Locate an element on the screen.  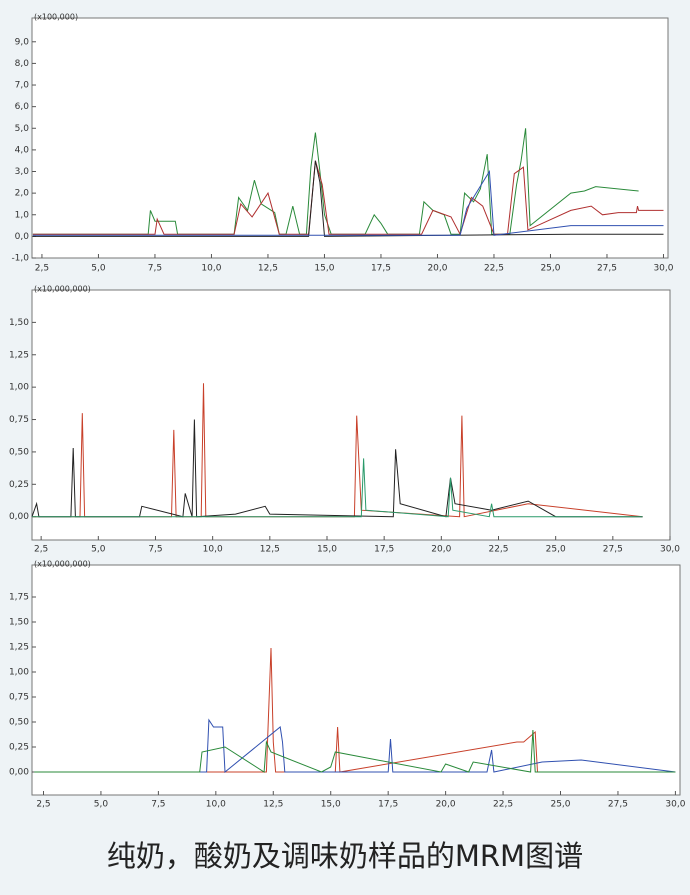
y-tick-label: 2,0 is located at coordinates (22, 194).